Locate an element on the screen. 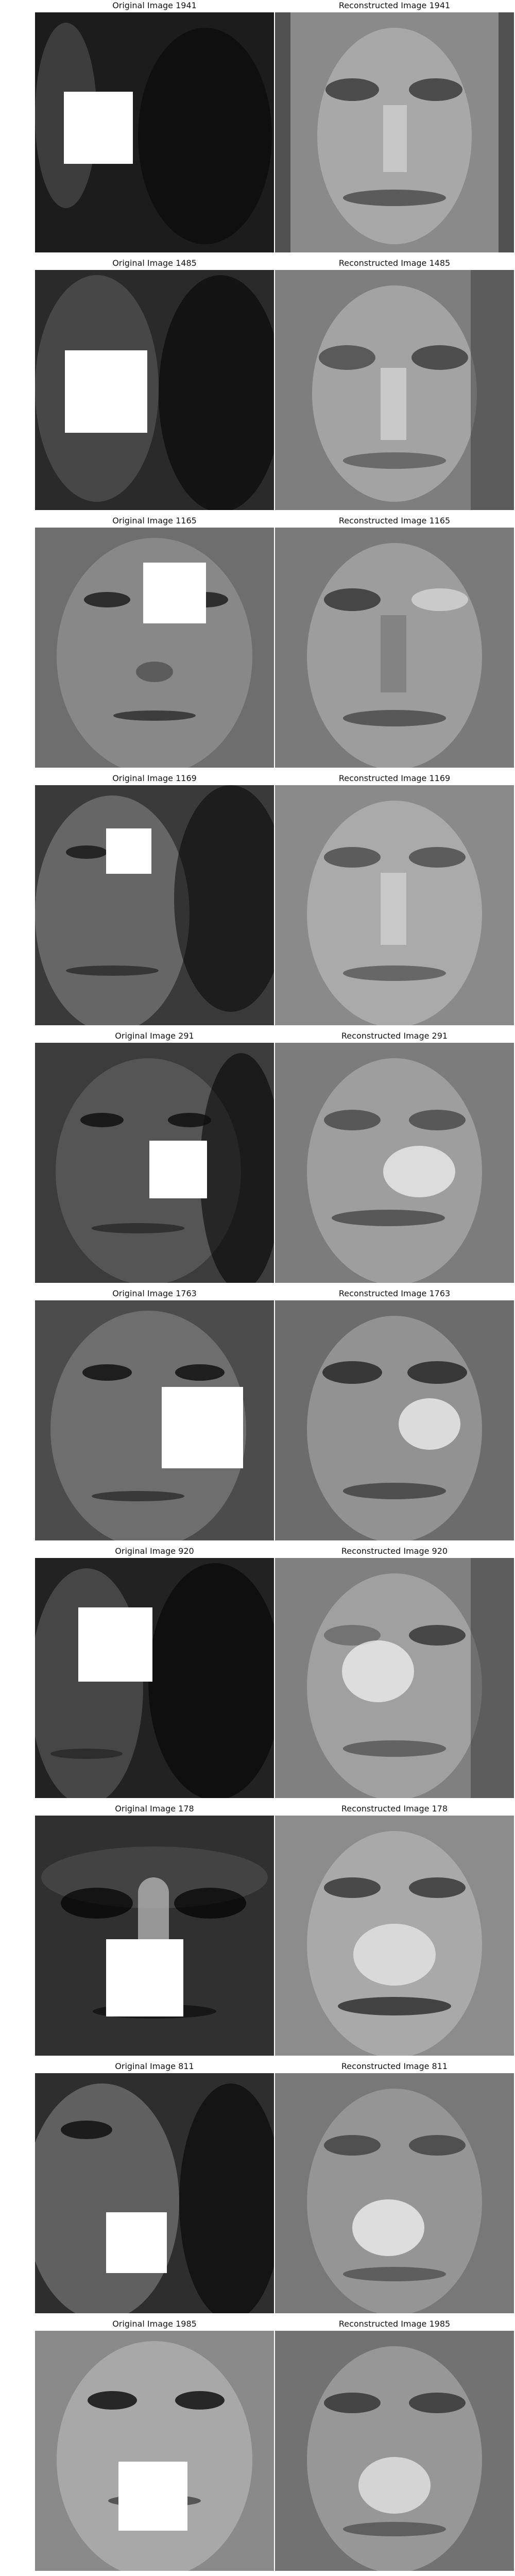 Image resolution: width=515 pixels, height=2576 pixels. reconstructed-title: Reconstructed Image 920 is located at coordinates (394, 1551).